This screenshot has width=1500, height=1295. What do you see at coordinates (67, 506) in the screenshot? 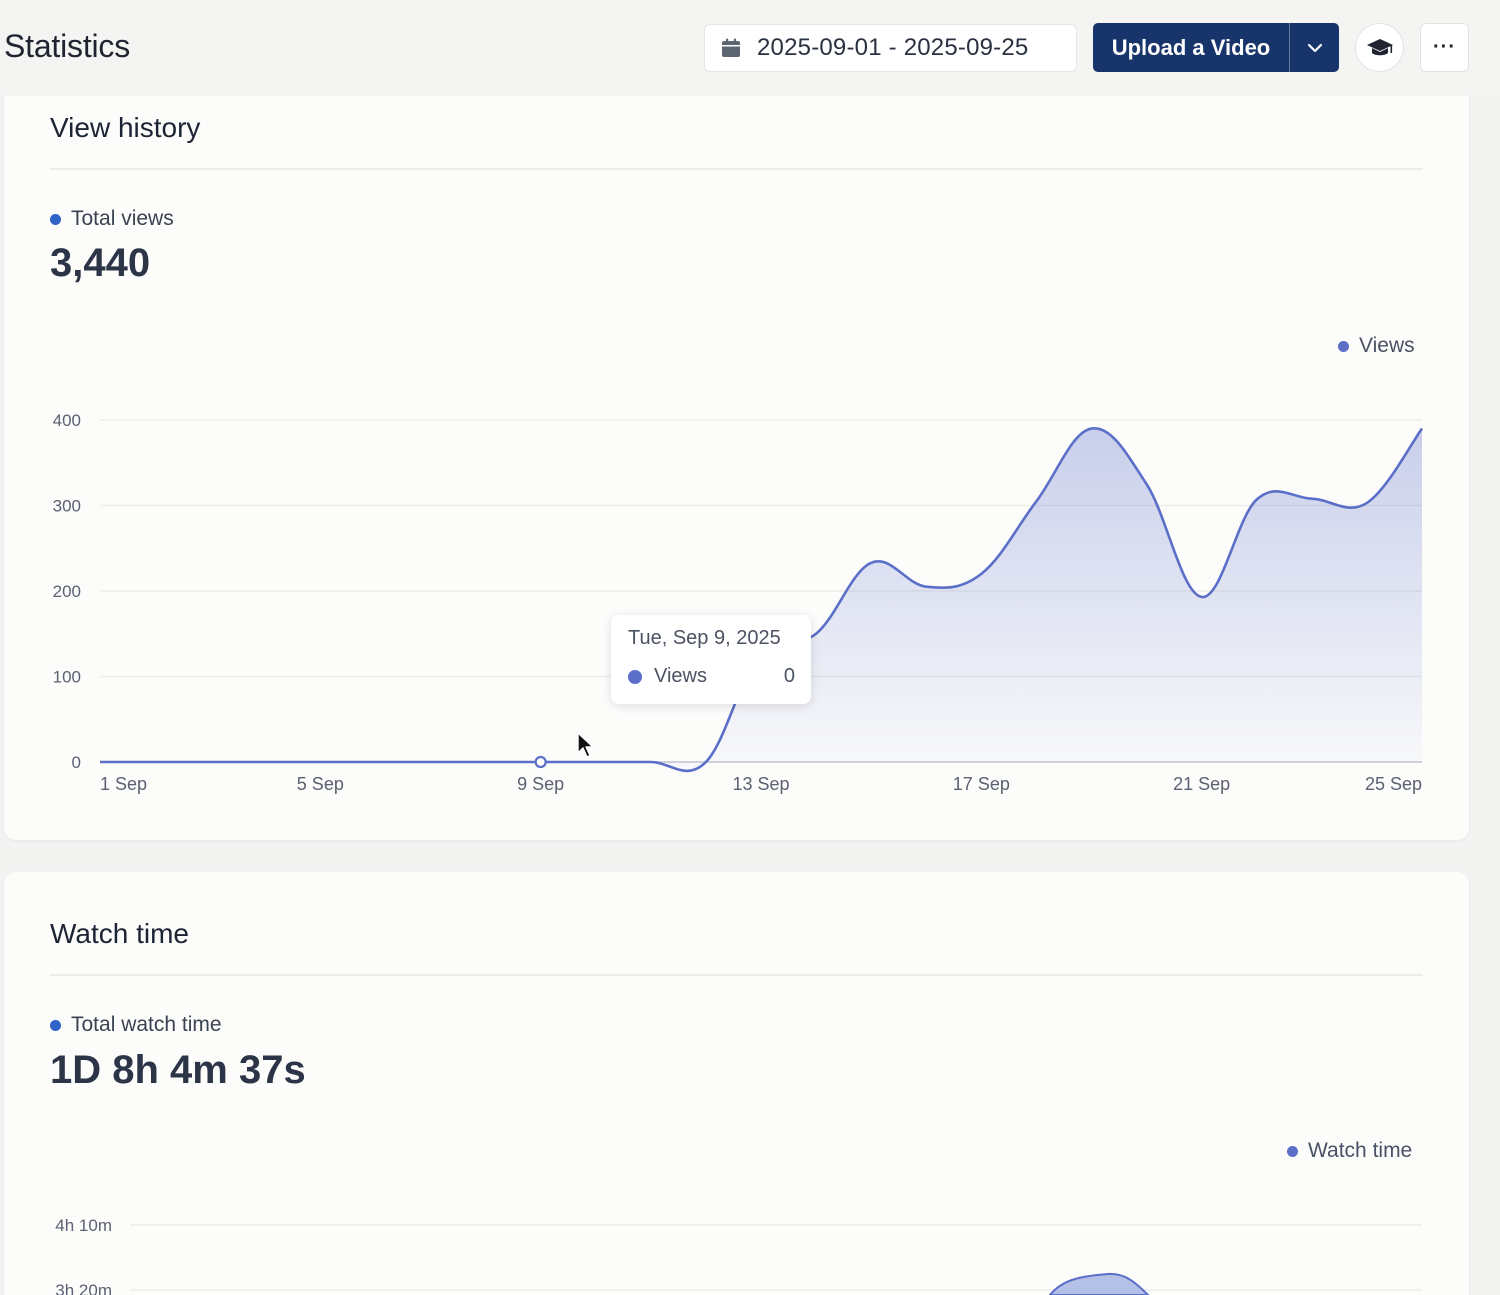
I see `y-tick-label: 300` at bounding box center [67, 506].